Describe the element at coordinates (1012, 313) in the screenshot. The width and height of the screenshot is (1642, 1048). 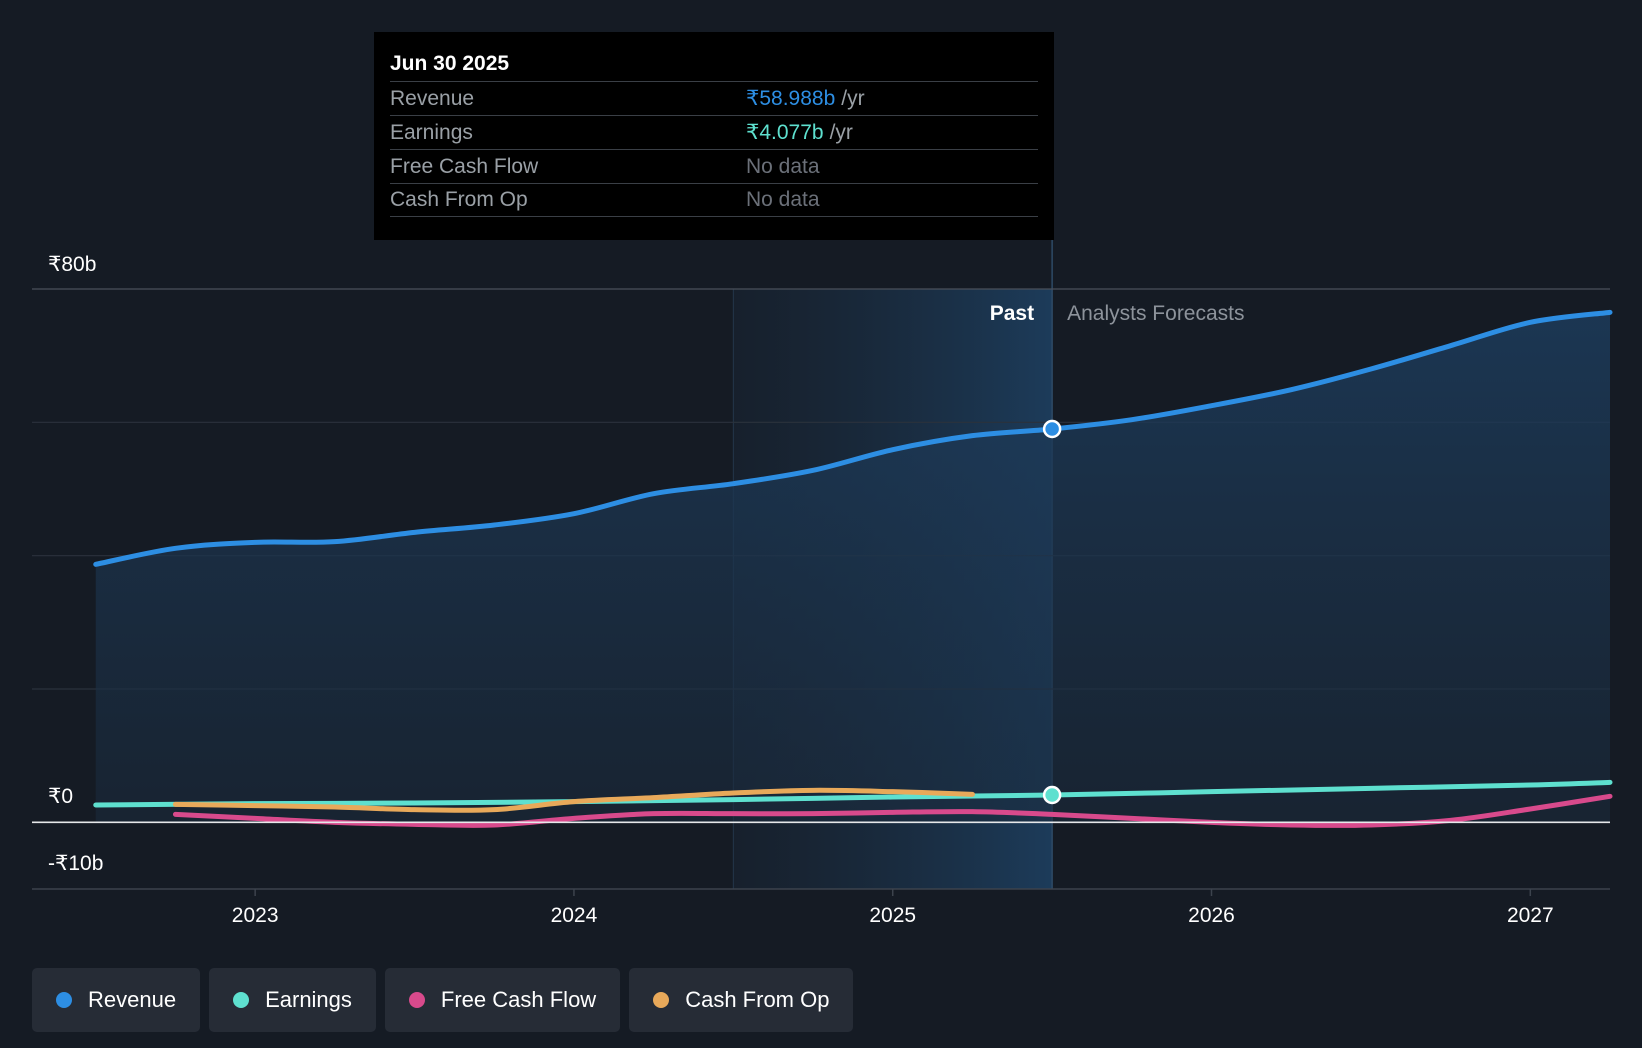
I see `past-label: Past` at that location.